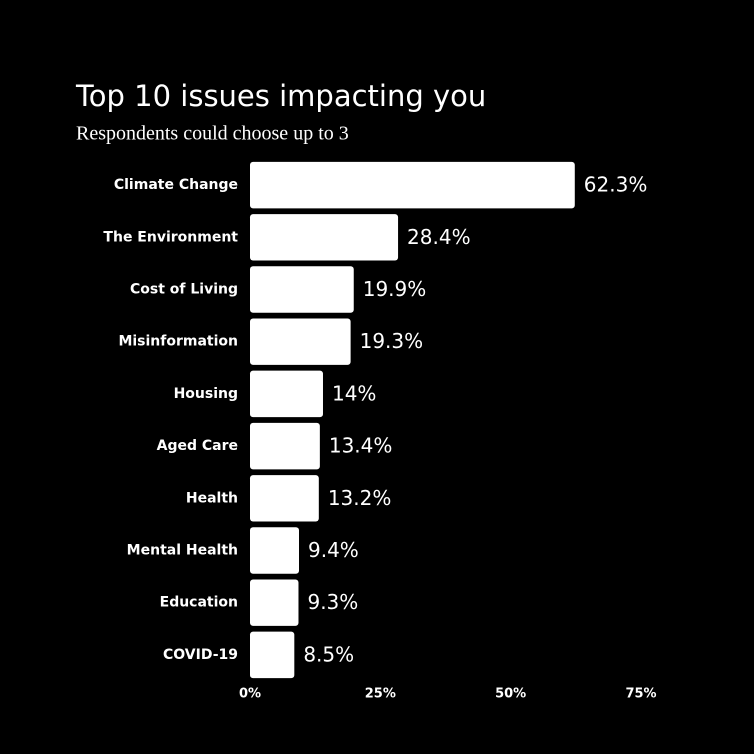  I want to click on value-label: 19.3%, so click(392, 341).